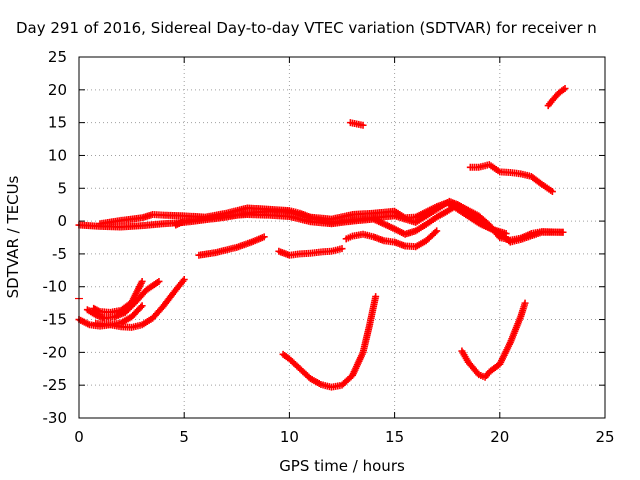 The height and width of the screenshot is (480, 640). What do you see at coordinates (57, 57) in the screenshot?
I see `y-tick-label: 25` at bounding box center [57, 57].